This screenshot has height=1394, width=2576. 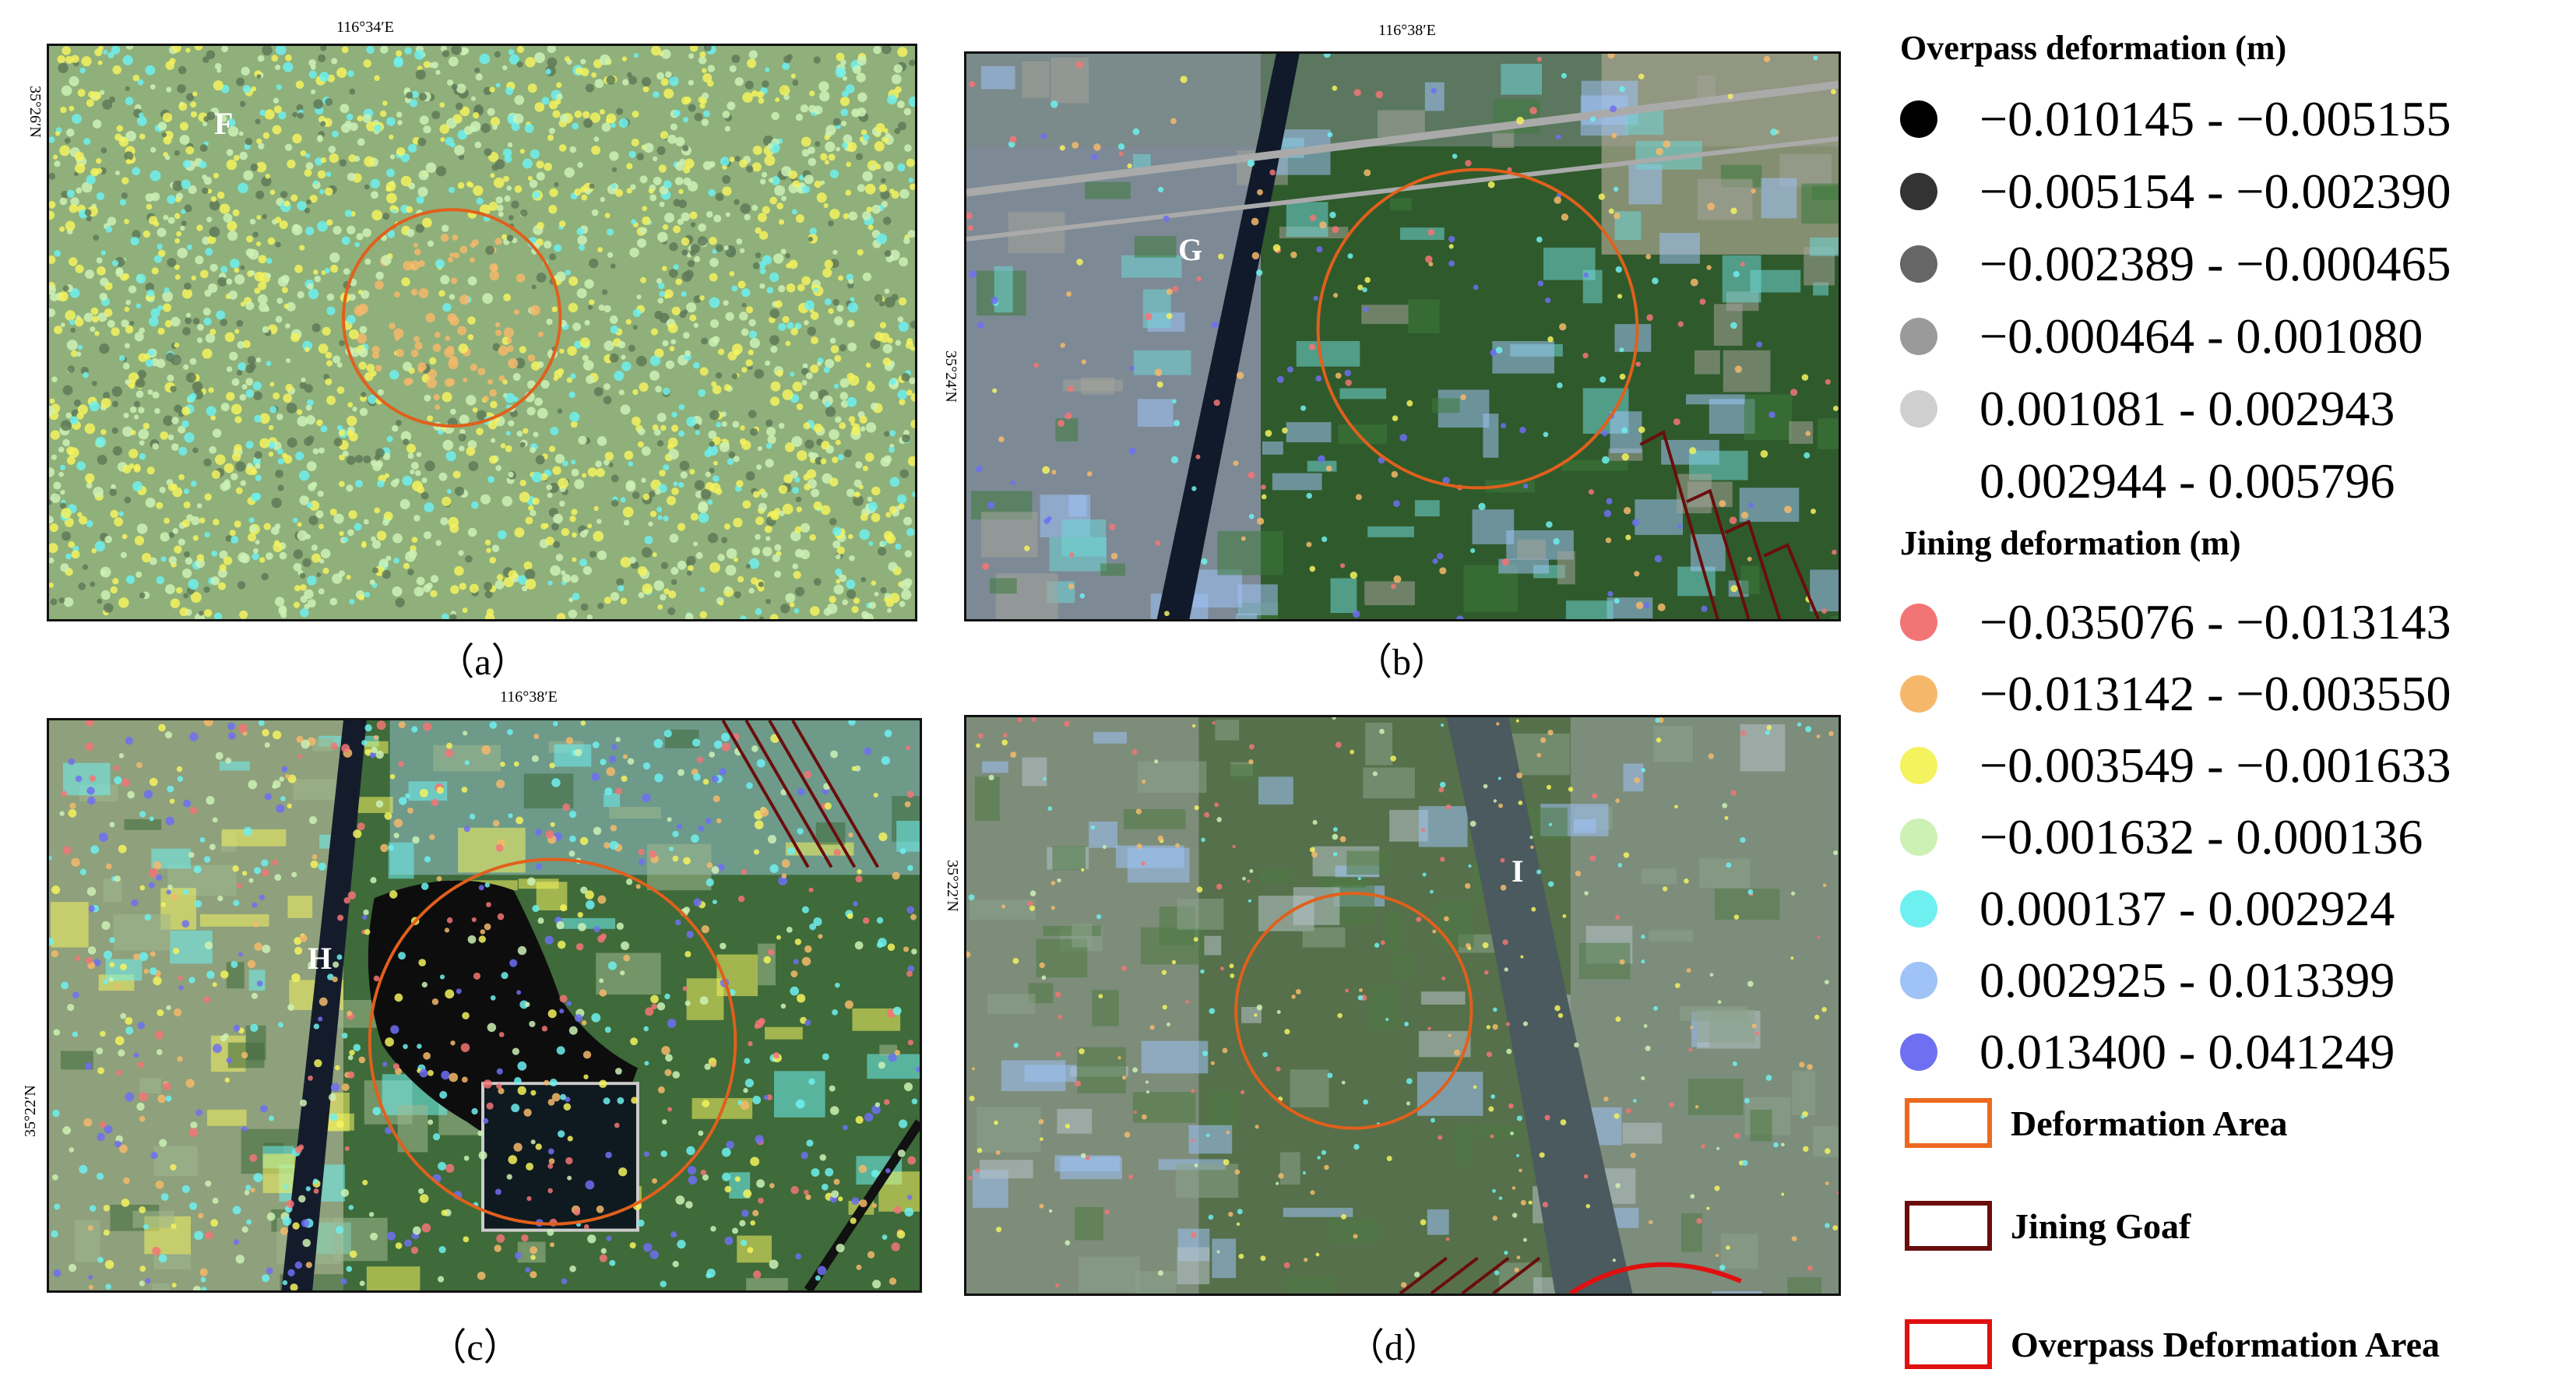 I want to click on overpass-deformation-area-d, so click(x=1655, y=1278).